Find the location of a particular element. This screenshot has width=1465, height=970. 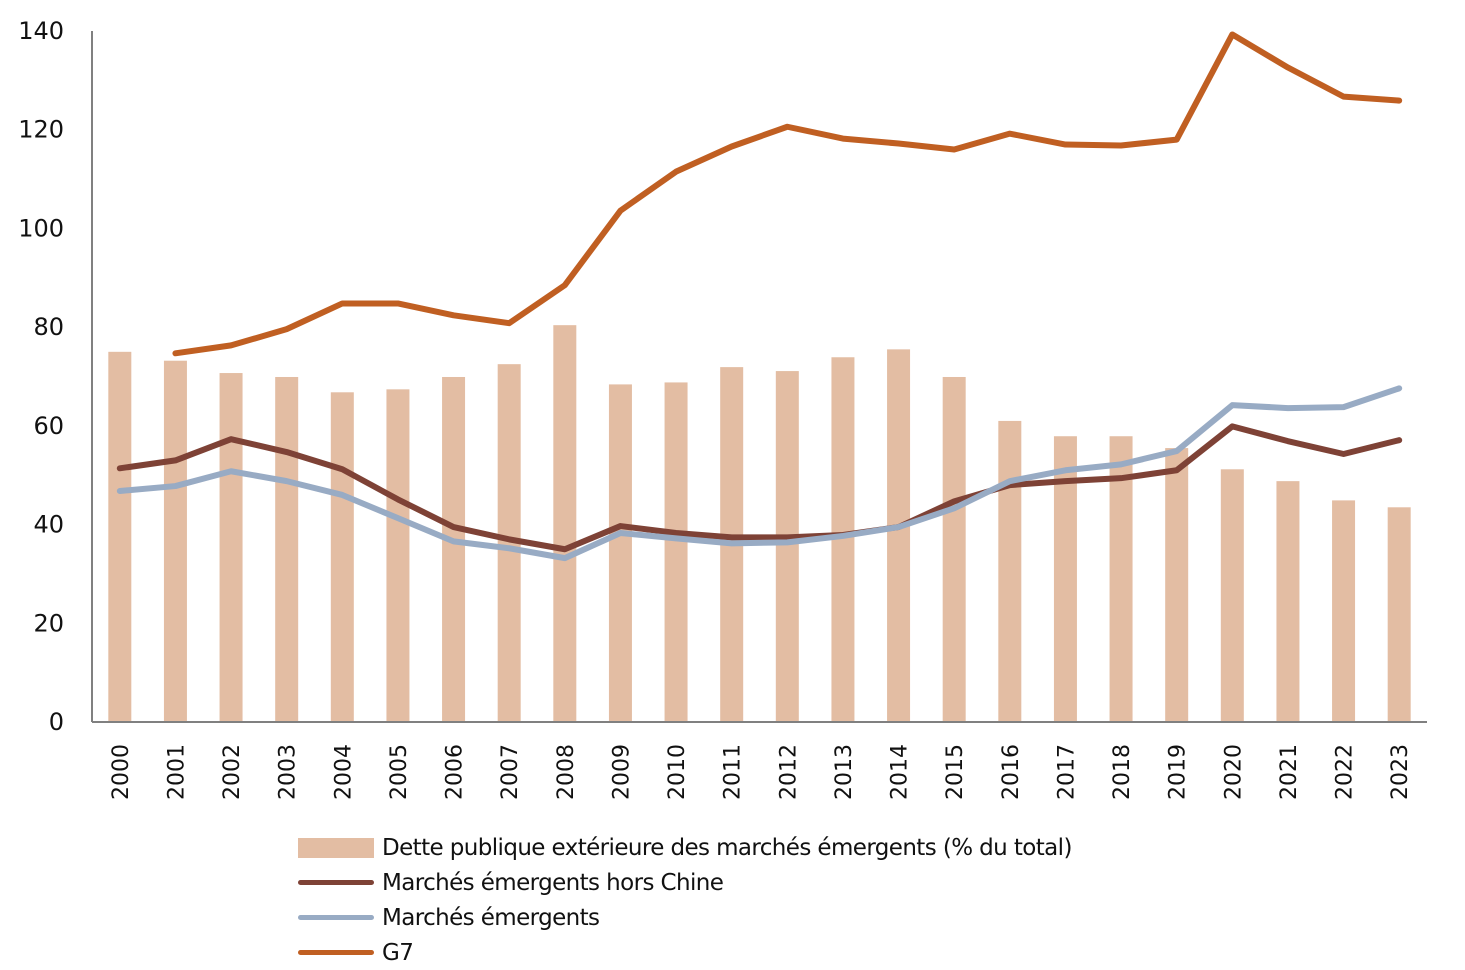

x-tick-label: 2003 is located at coordinates (288, 772).